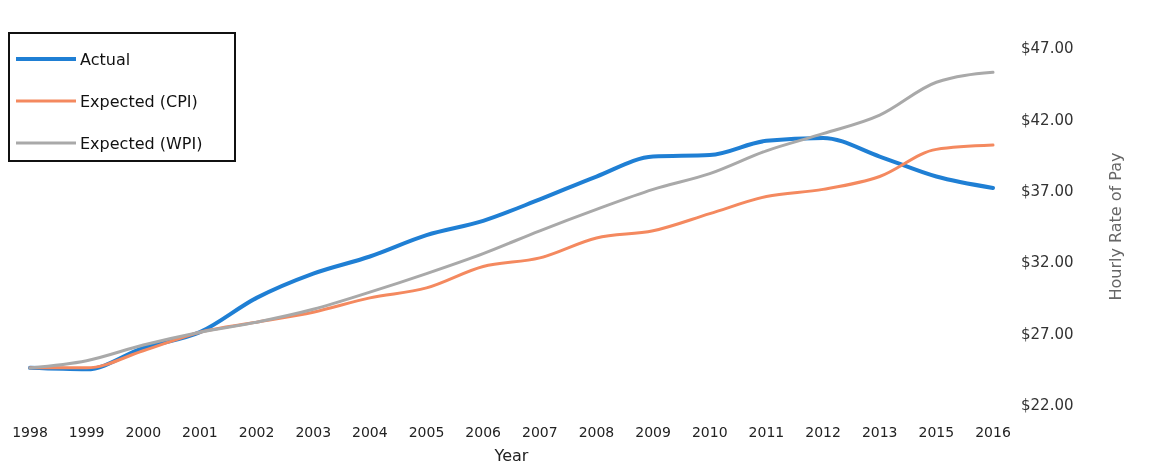  I want to click on x-tick-label: 2009, so click(653, 432).